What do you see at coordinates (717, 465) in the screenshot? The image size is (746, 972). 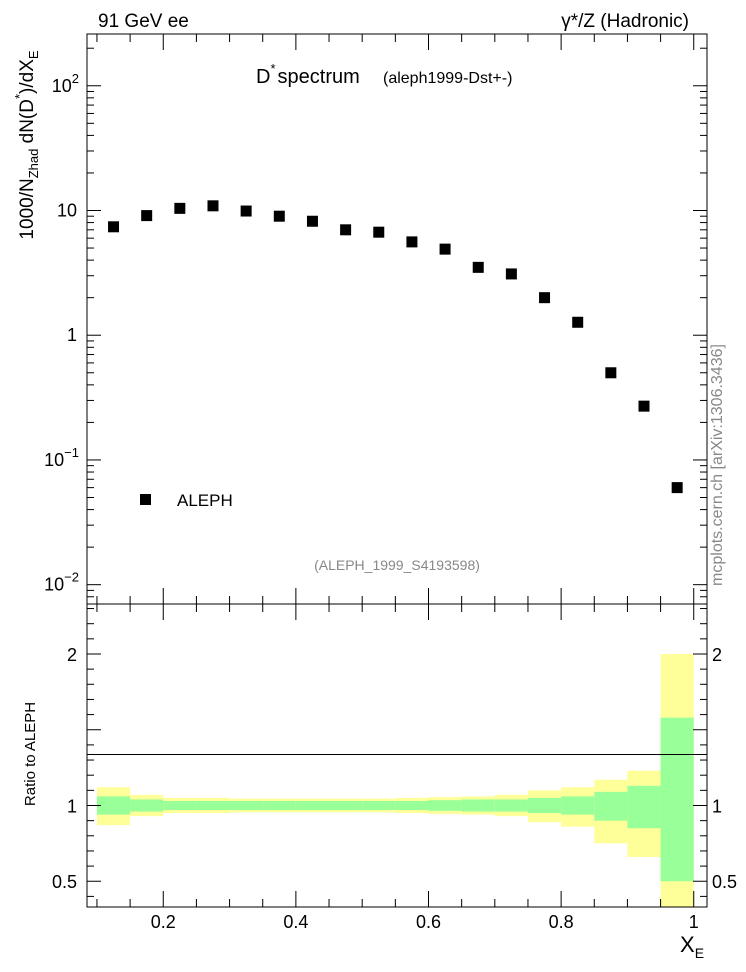 I see `watermark-text: mcplots.cern.ch [arXiv:1306.3436]` at bounding box center [717, 465].